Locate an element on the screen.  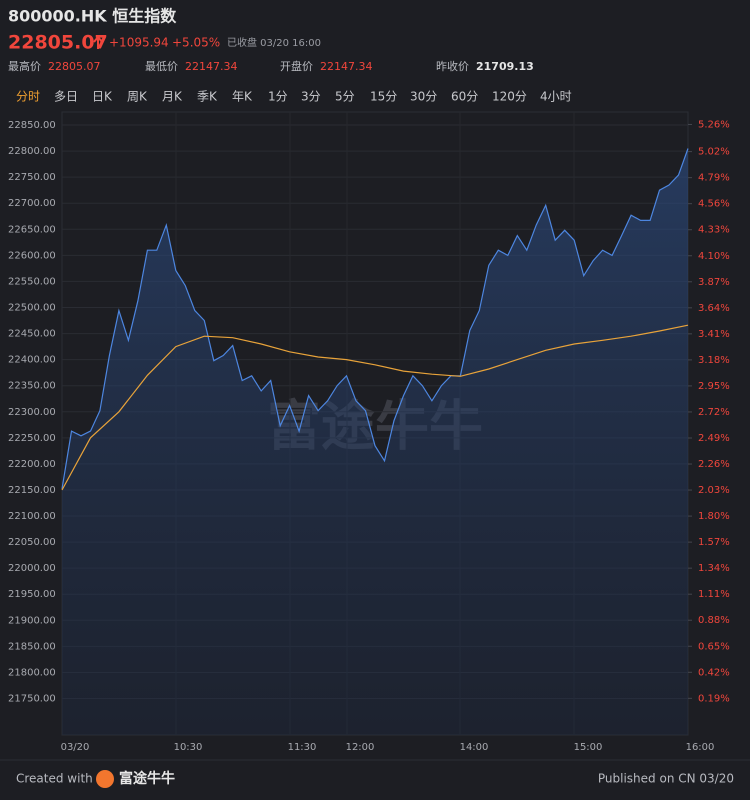
change: +1095.94 is located at coordinates (139, 43).